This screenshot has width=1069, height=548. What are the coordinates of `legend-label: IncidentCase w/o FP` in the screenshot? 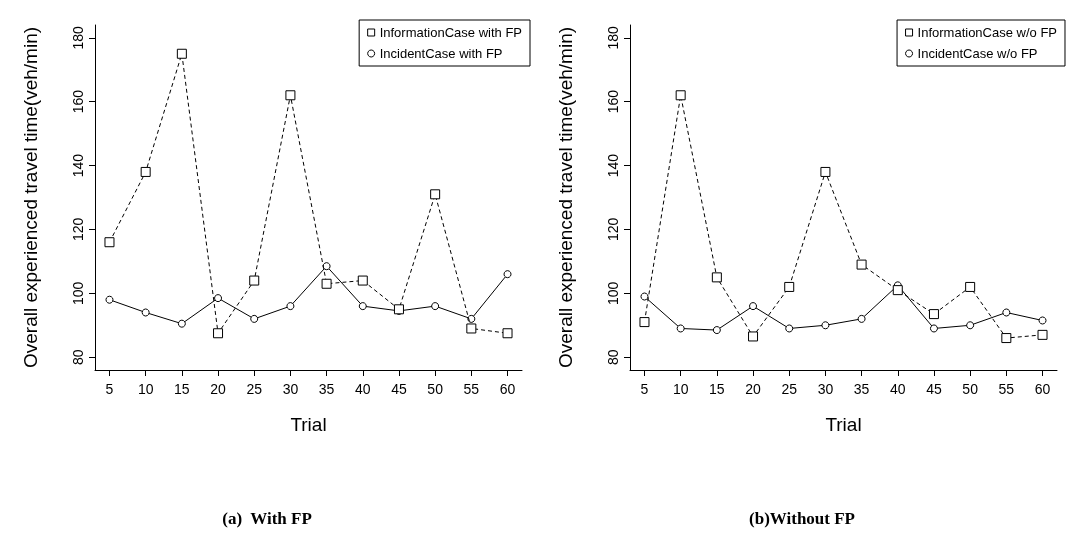 It's located at (977, 53).